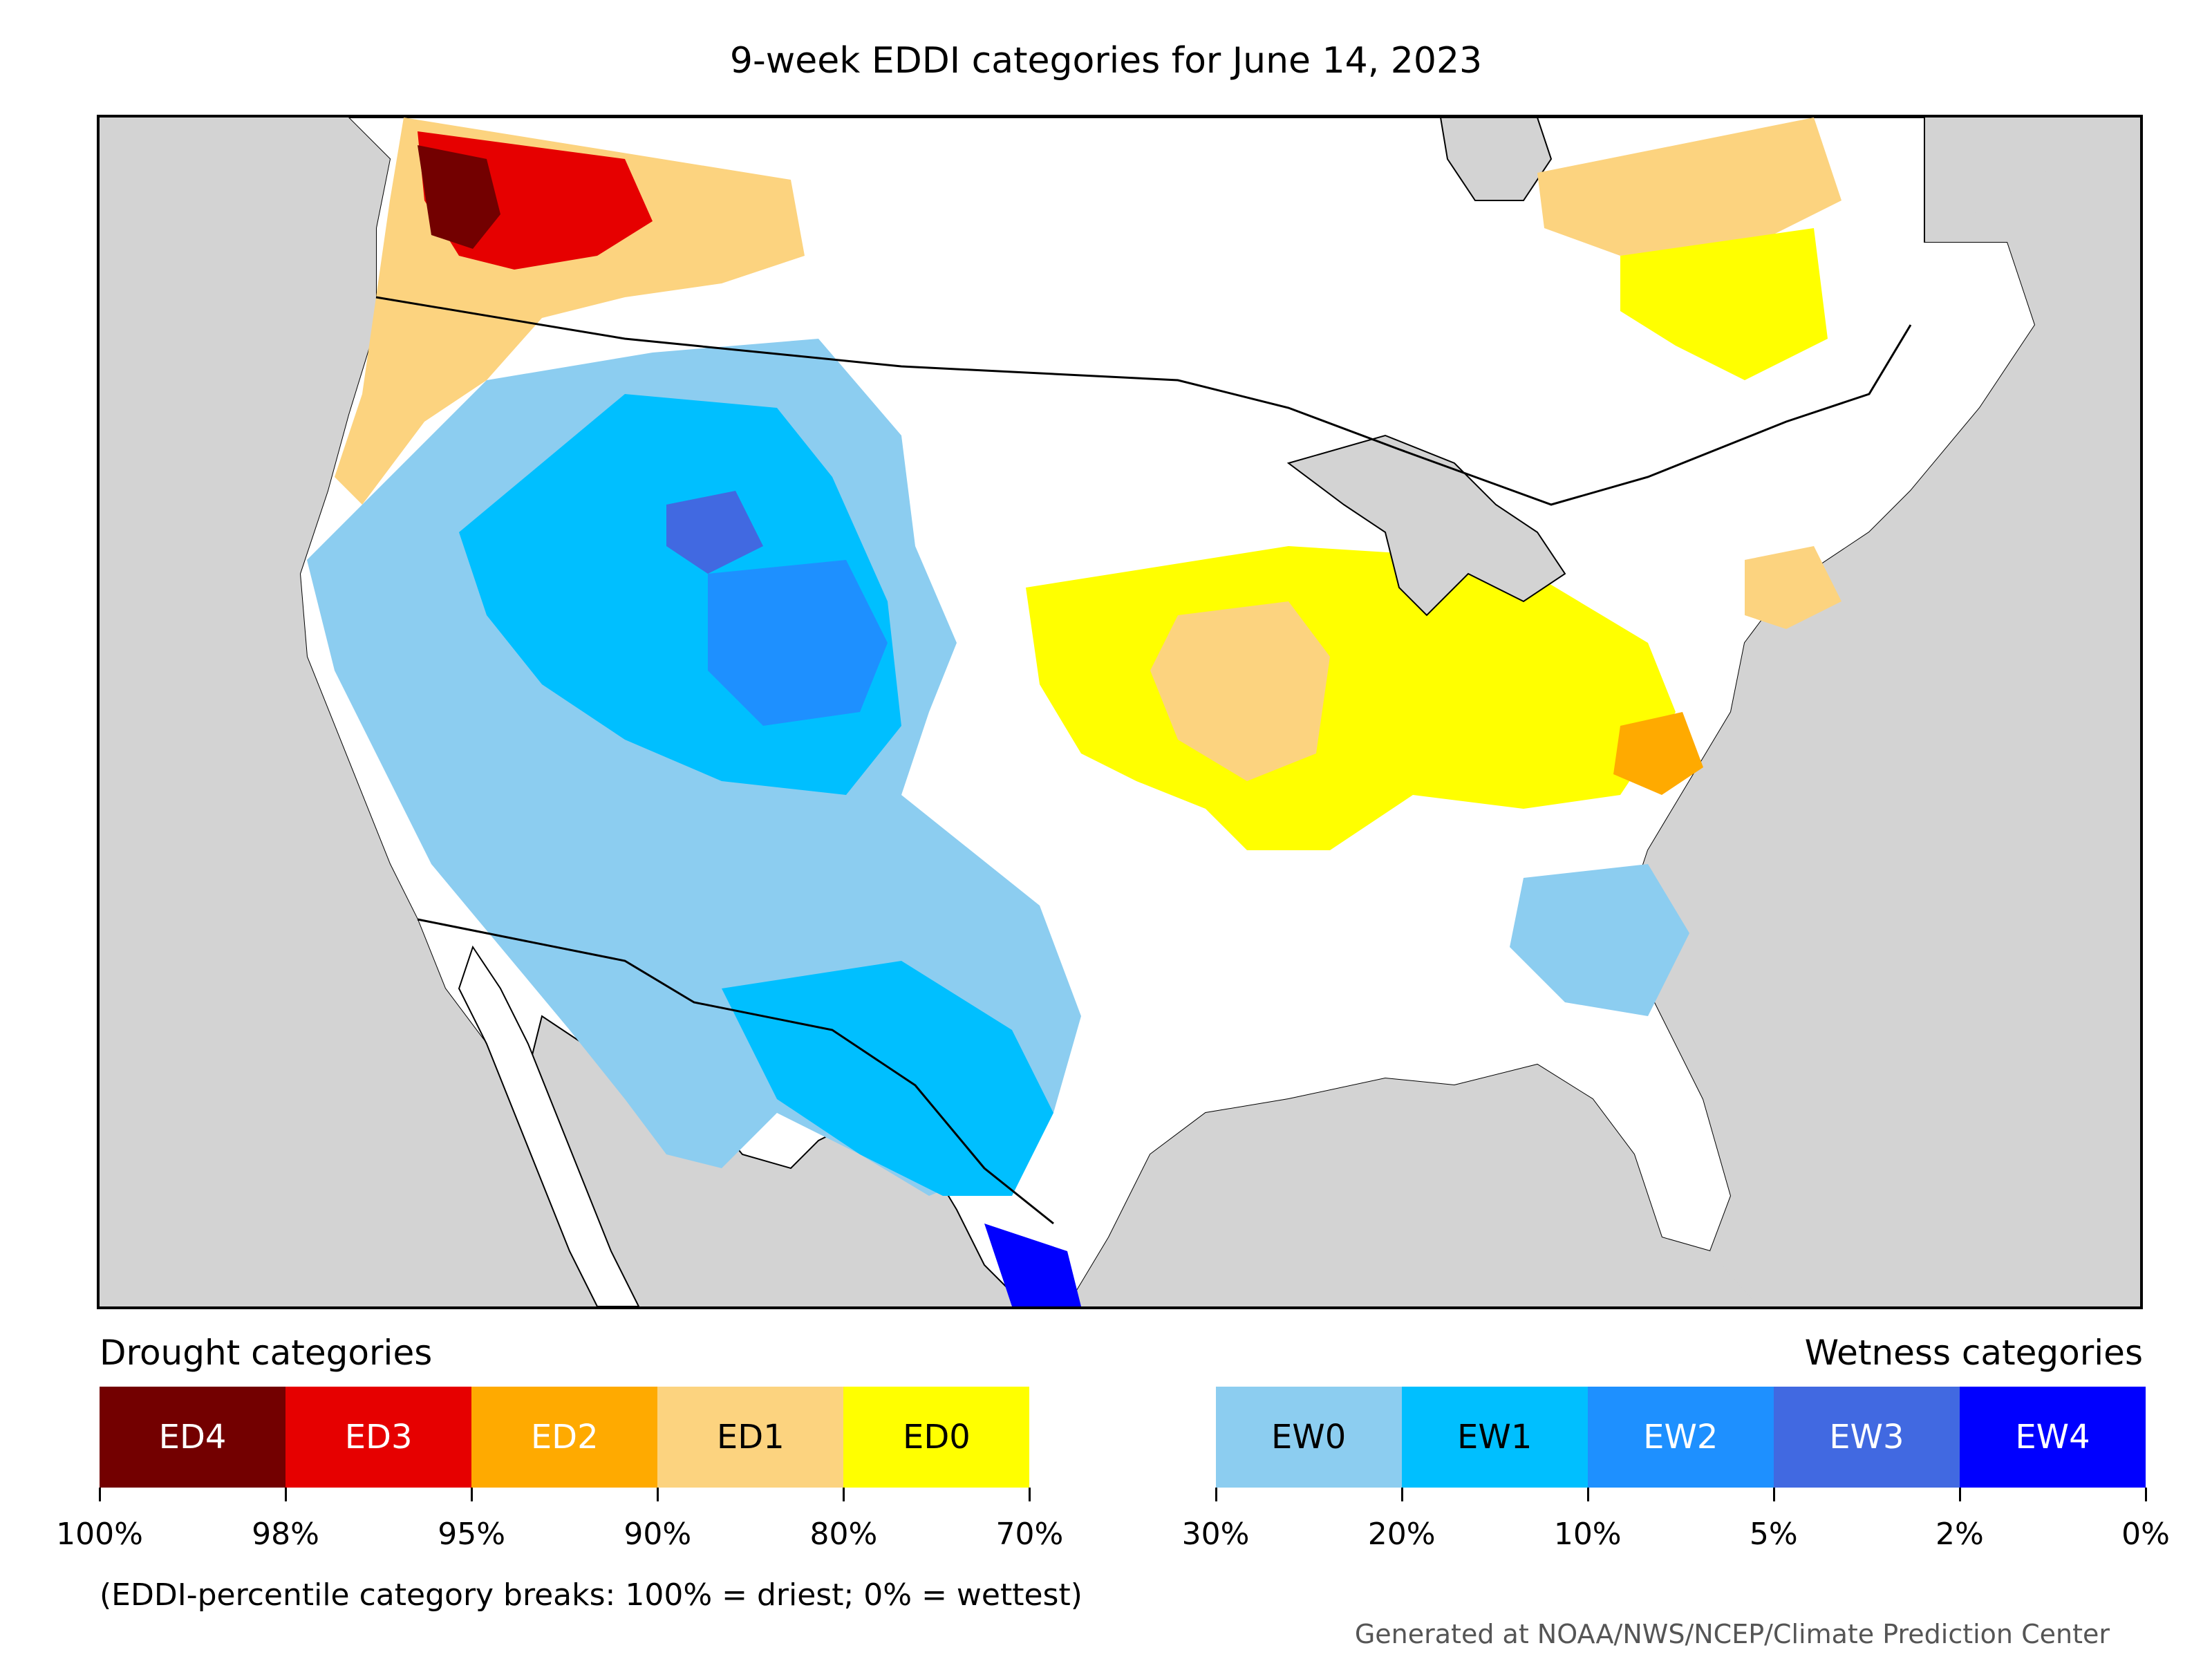 The height and width of the screenshot is (1659, 2212). Describe the element at coordinates (2145, 1535) in the screenshot. I see `colorbar-tick-label: 0%` at that location.